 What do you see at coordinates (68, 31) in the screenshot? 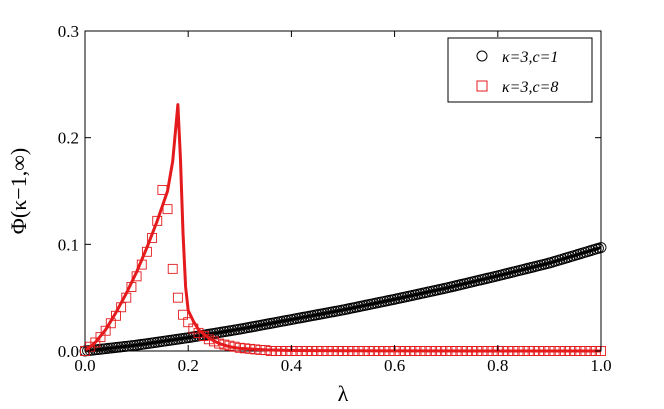
I see `y-tick-label: 0.3` at bounding box center [68, 31].